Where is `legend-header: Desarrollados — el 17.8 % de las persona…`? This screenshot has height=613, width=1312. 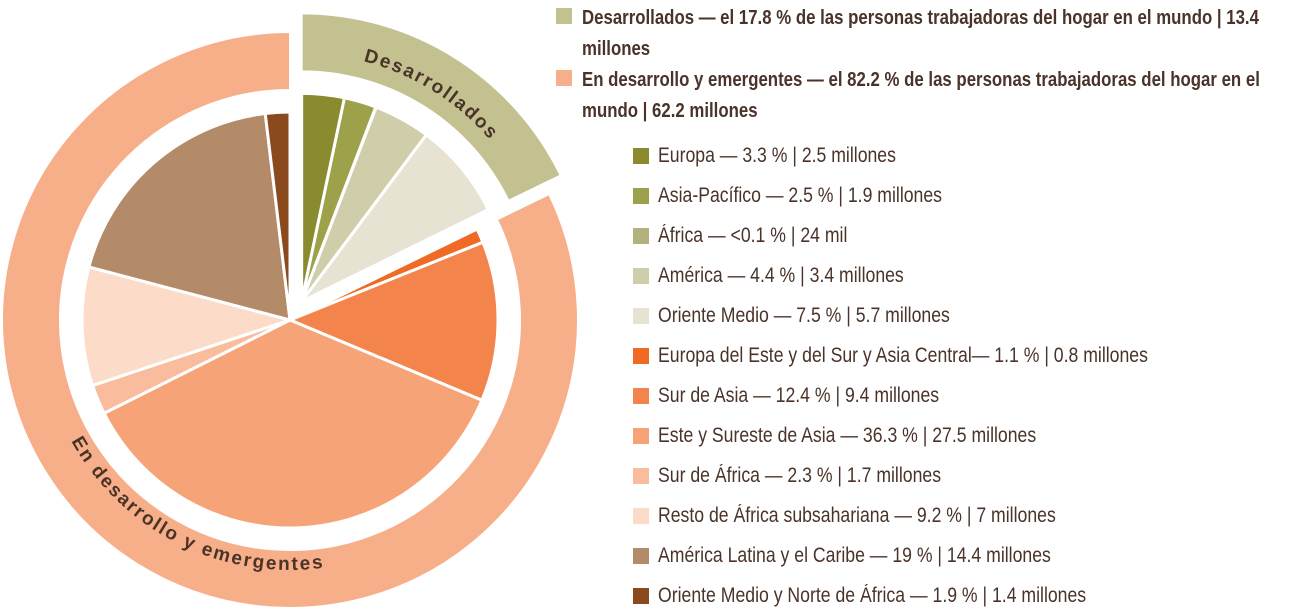
legend-header: Desarrollados — el 17.8 % de las persona… is located at coordinates (934, 34).